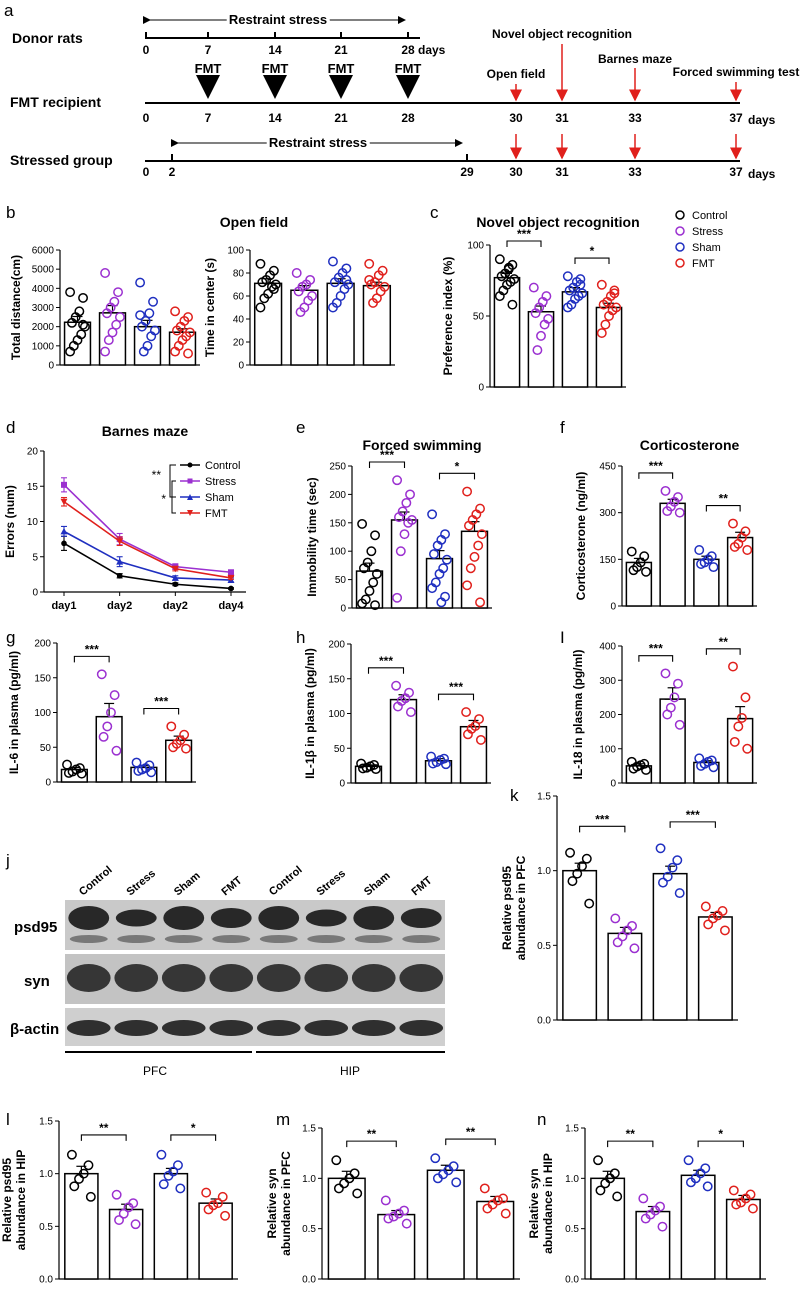 This screenshot has width=800, height=1289. Describe the element at coordinates (562, 34) in the screenshot. I see `test-label-novel-object: Novel object recognition` at that location.